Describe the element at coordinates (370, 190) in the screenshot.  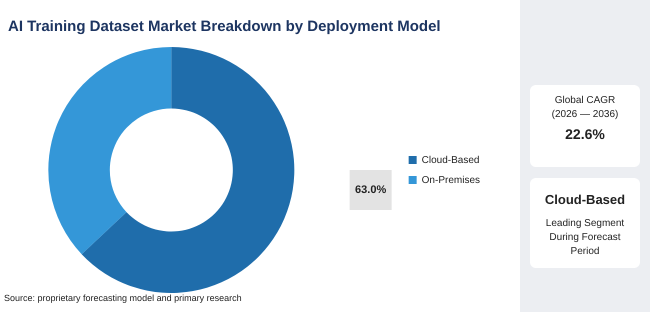
I see `data-label: 63.0%` at that location.